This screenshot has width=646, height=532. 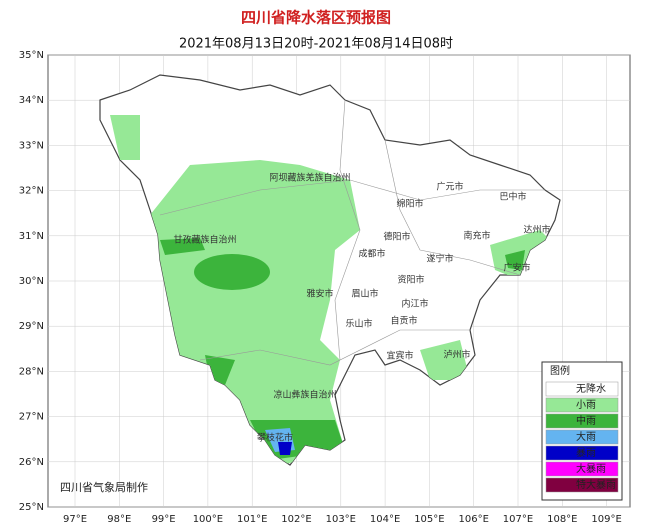 What do you see at coordinates (31, 326) in the screenshot?
I see `lat-label: 29°N` at bounding box center [31, 326].